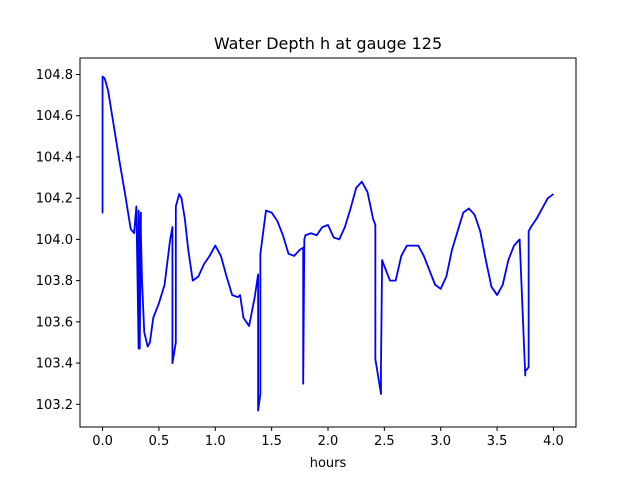  I want to click on y-tick-label: 103.6, so click(54, 322).